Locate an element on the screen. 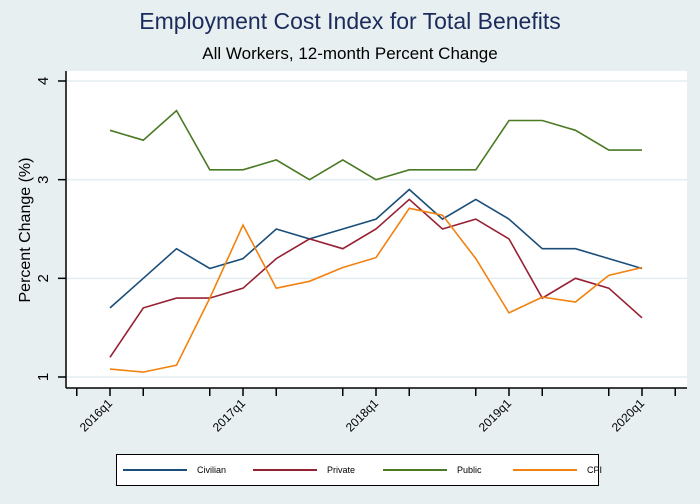 The image size is (700, 504). legend-item-cpi: CPI is located at coordinates (557, 470).